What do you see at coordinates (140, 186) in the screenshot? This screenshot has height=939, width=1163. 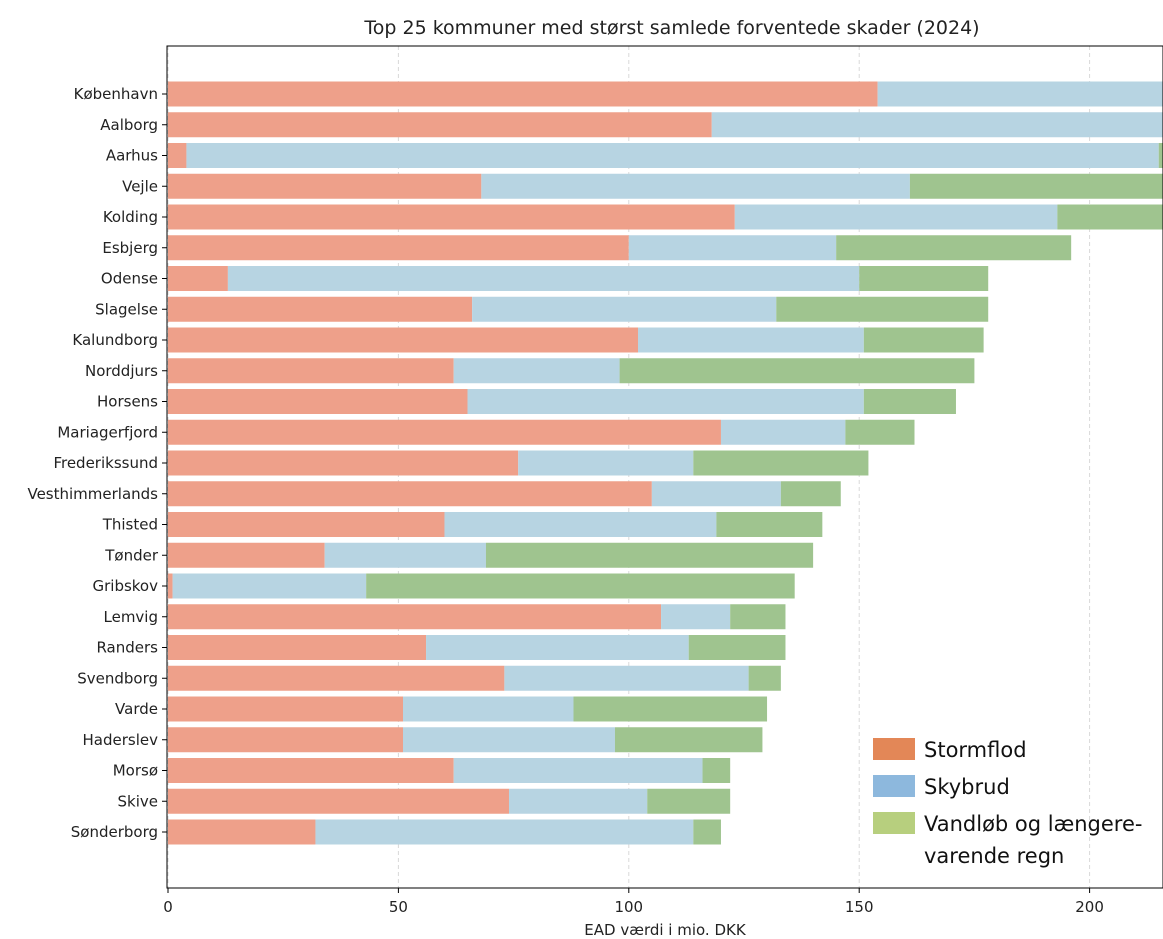 I see `y-tick-label: Vejle` at bounding box center [140, 186].